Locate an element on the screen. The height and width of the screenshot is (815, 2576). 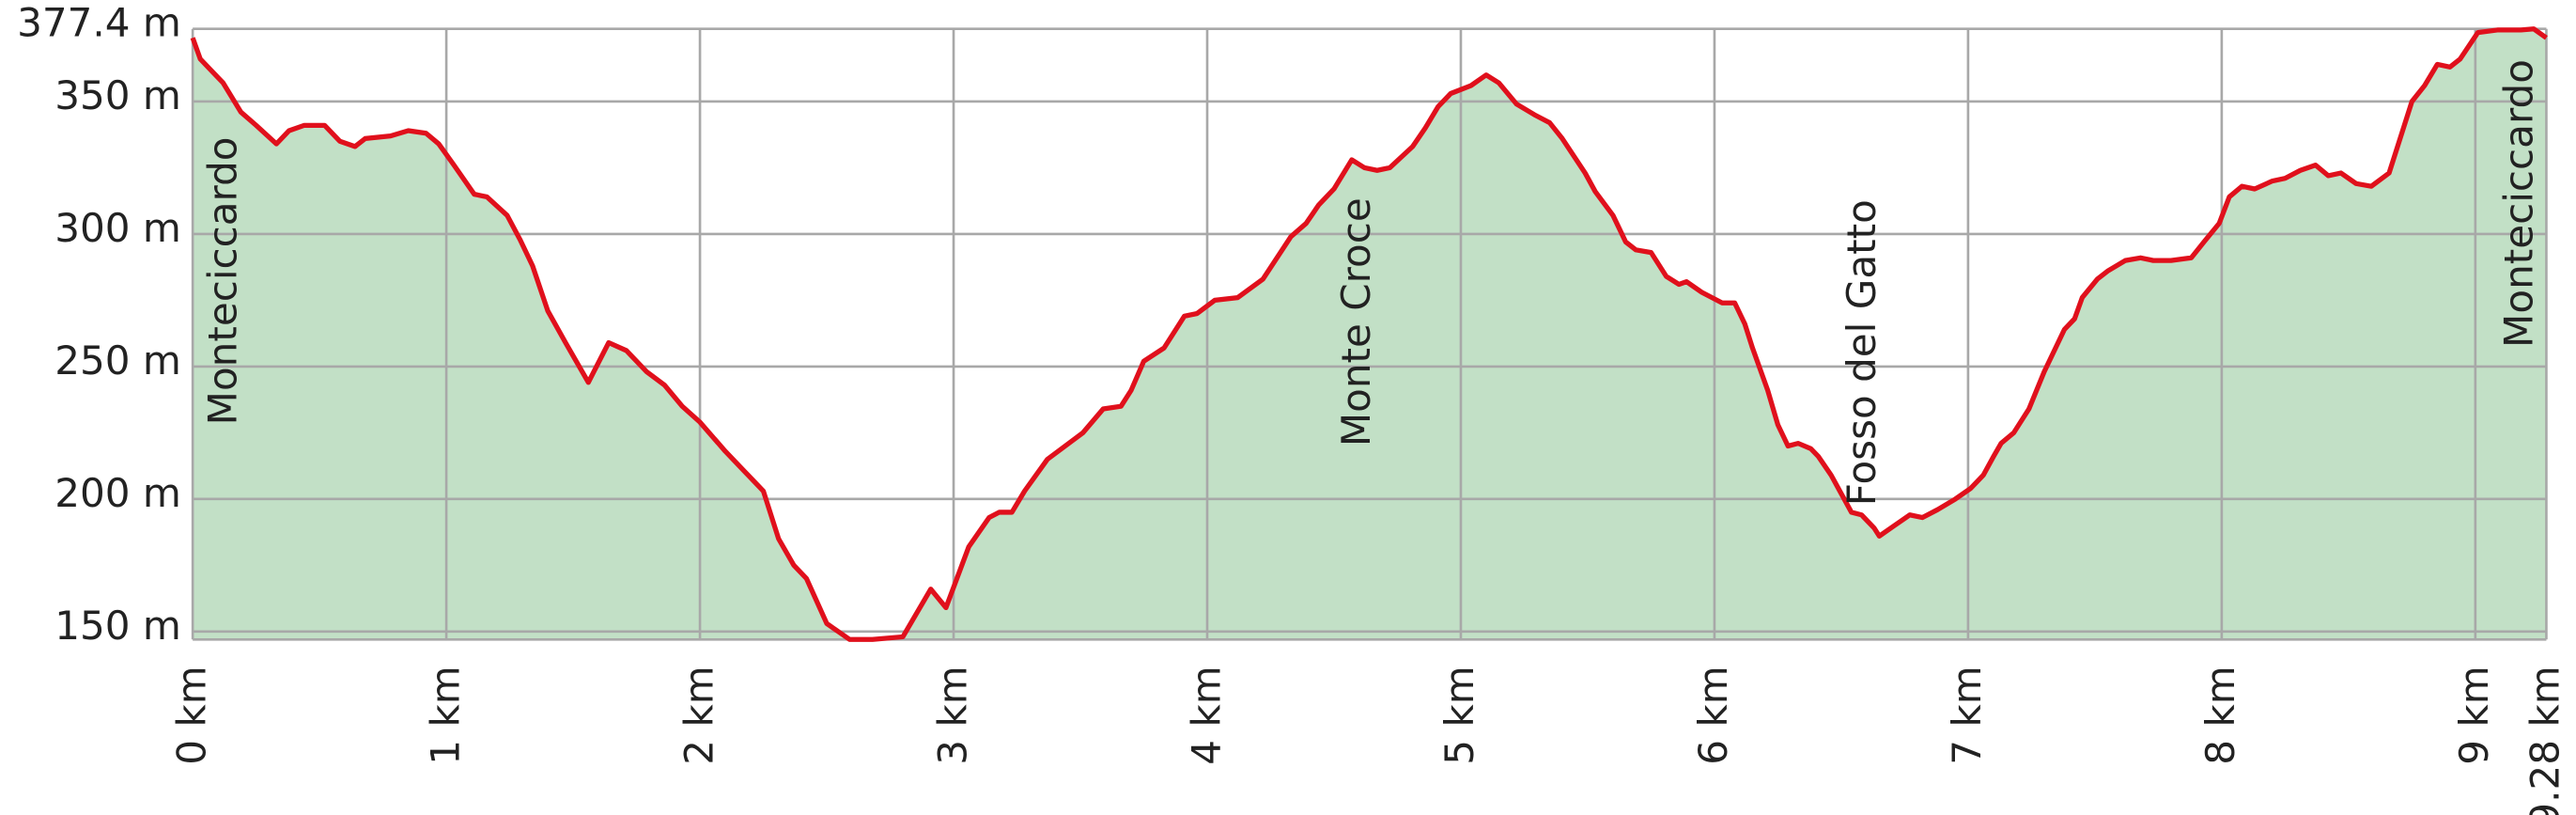
x-tick-label: 5 km is located at coordinates (1459, 715).